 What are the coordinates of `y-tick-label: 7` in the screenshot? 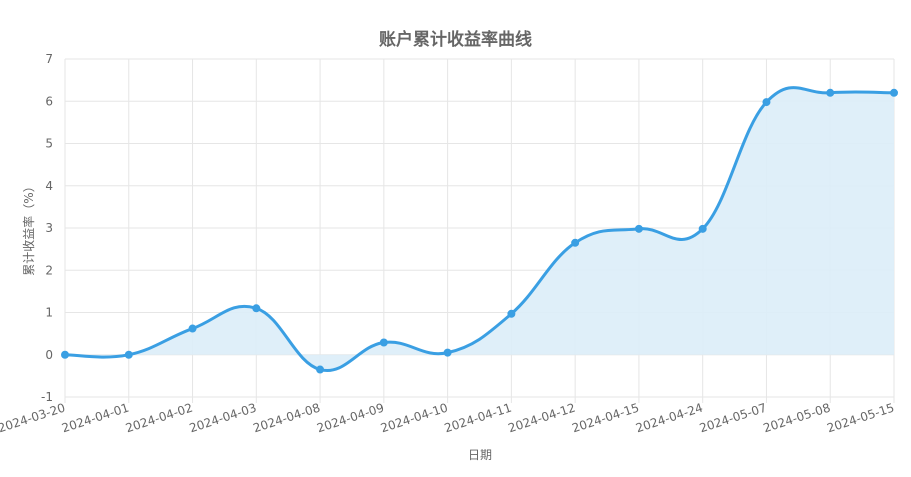 It's located at (49, 59).